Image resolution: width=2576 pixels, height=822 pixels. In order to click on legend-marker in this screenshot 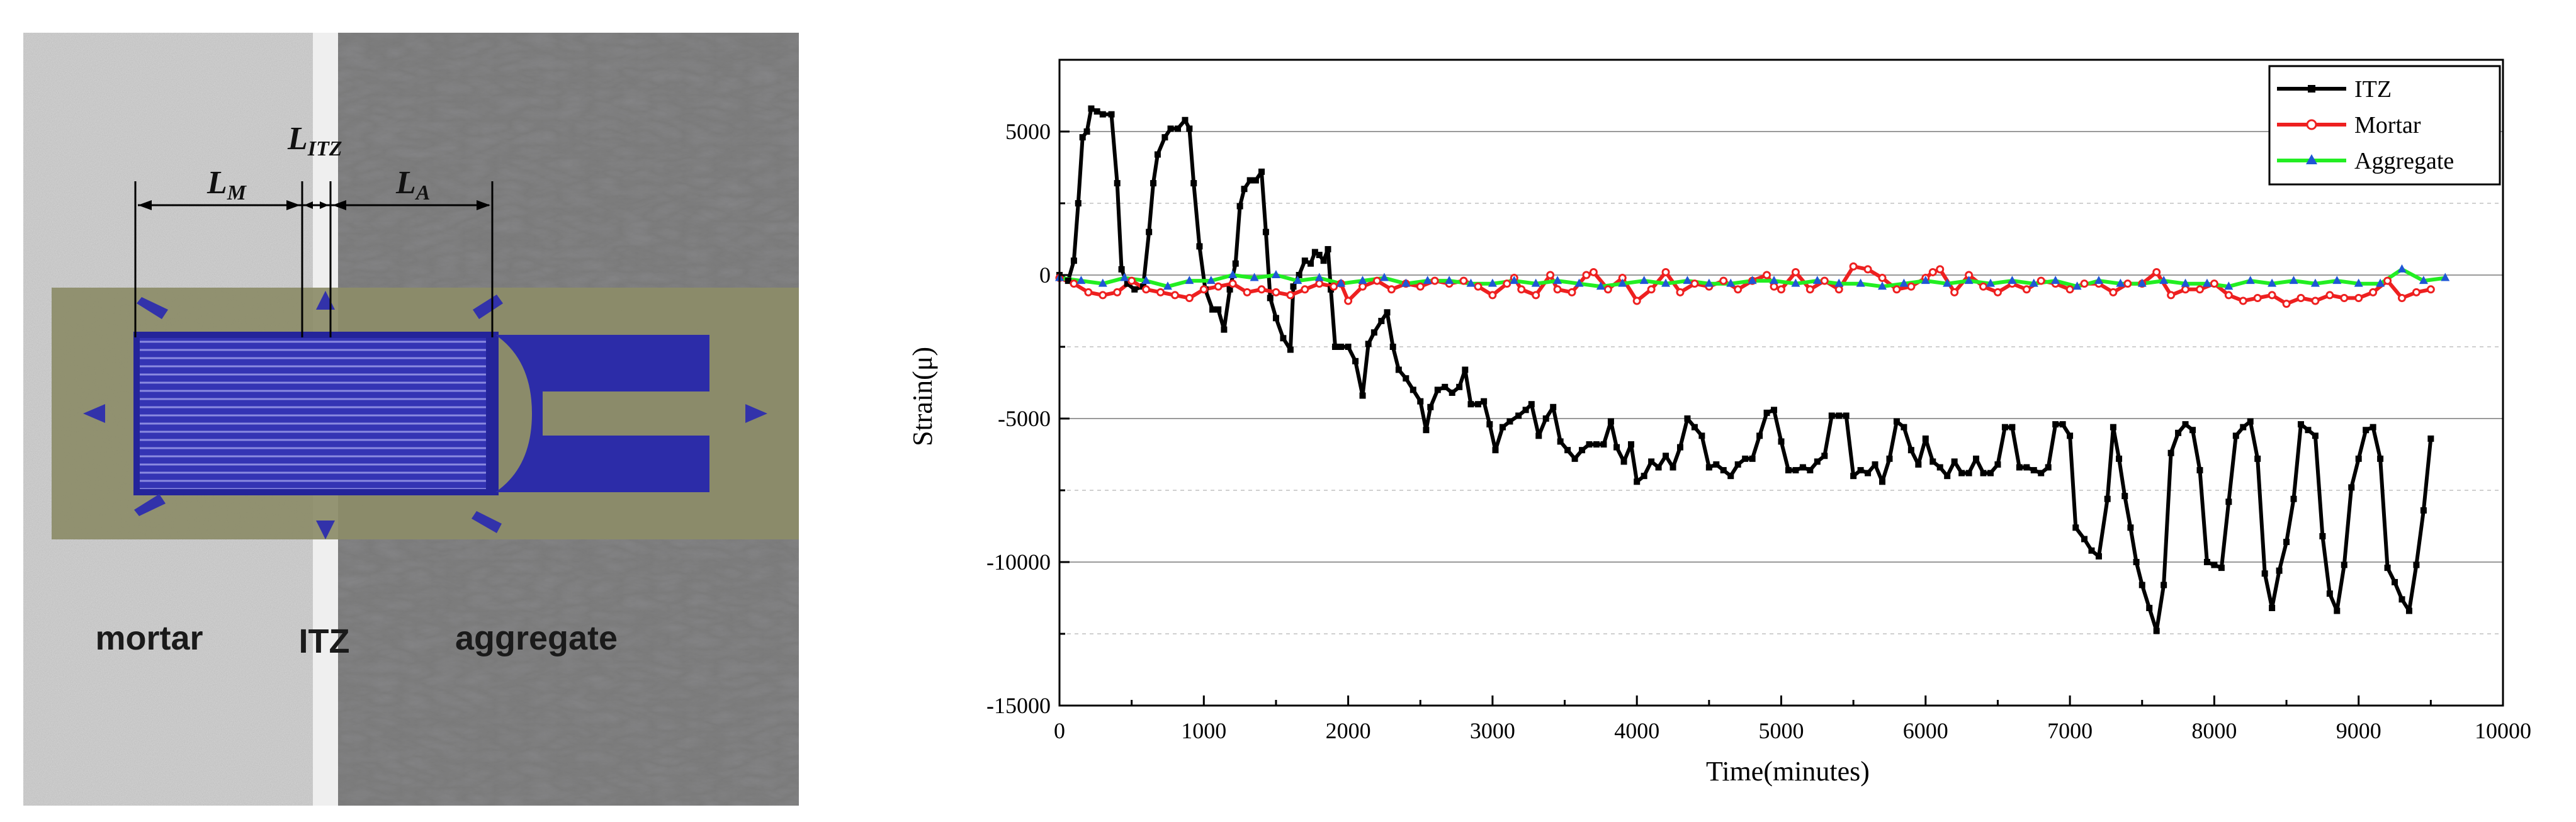, I will do `click(2311, 159)`.